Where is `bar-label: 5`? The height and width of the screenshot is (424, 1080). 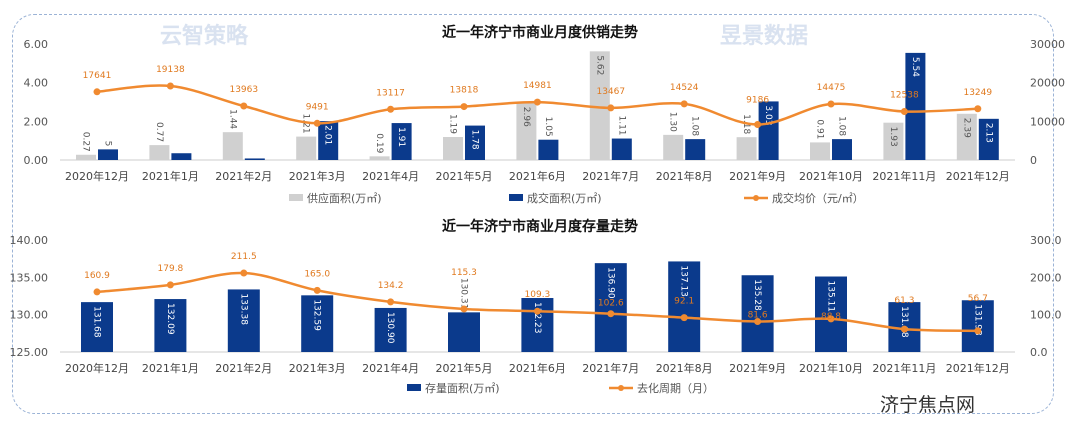 bar-label: 5 is located at coordinates (108, 144).